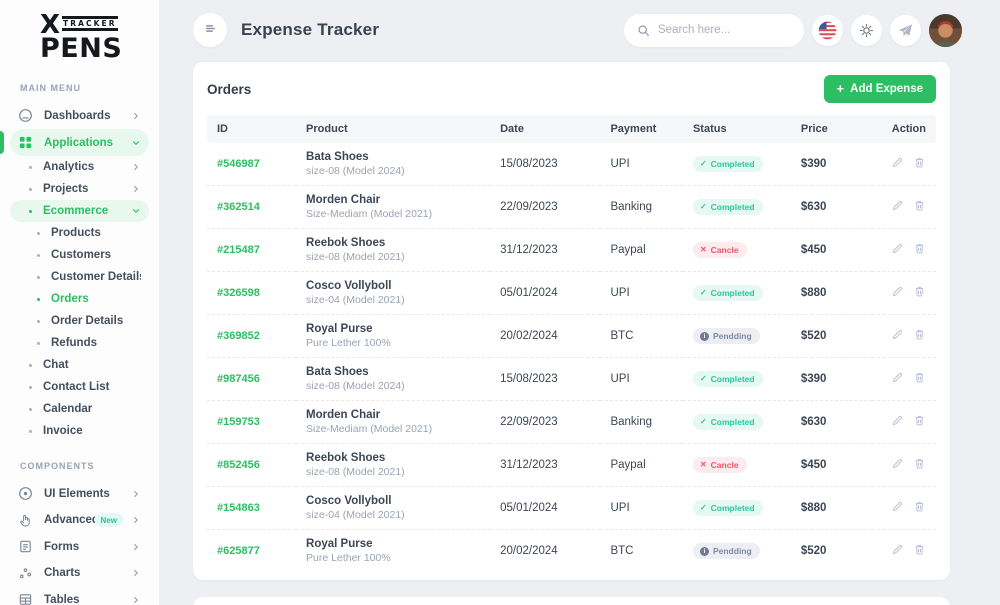 This screenshot has width=1000, height=605. What do you see at coordinates (252, 293) in the screenshot?
I see `order-id-link: #326598` at bounding box center [252, 293].